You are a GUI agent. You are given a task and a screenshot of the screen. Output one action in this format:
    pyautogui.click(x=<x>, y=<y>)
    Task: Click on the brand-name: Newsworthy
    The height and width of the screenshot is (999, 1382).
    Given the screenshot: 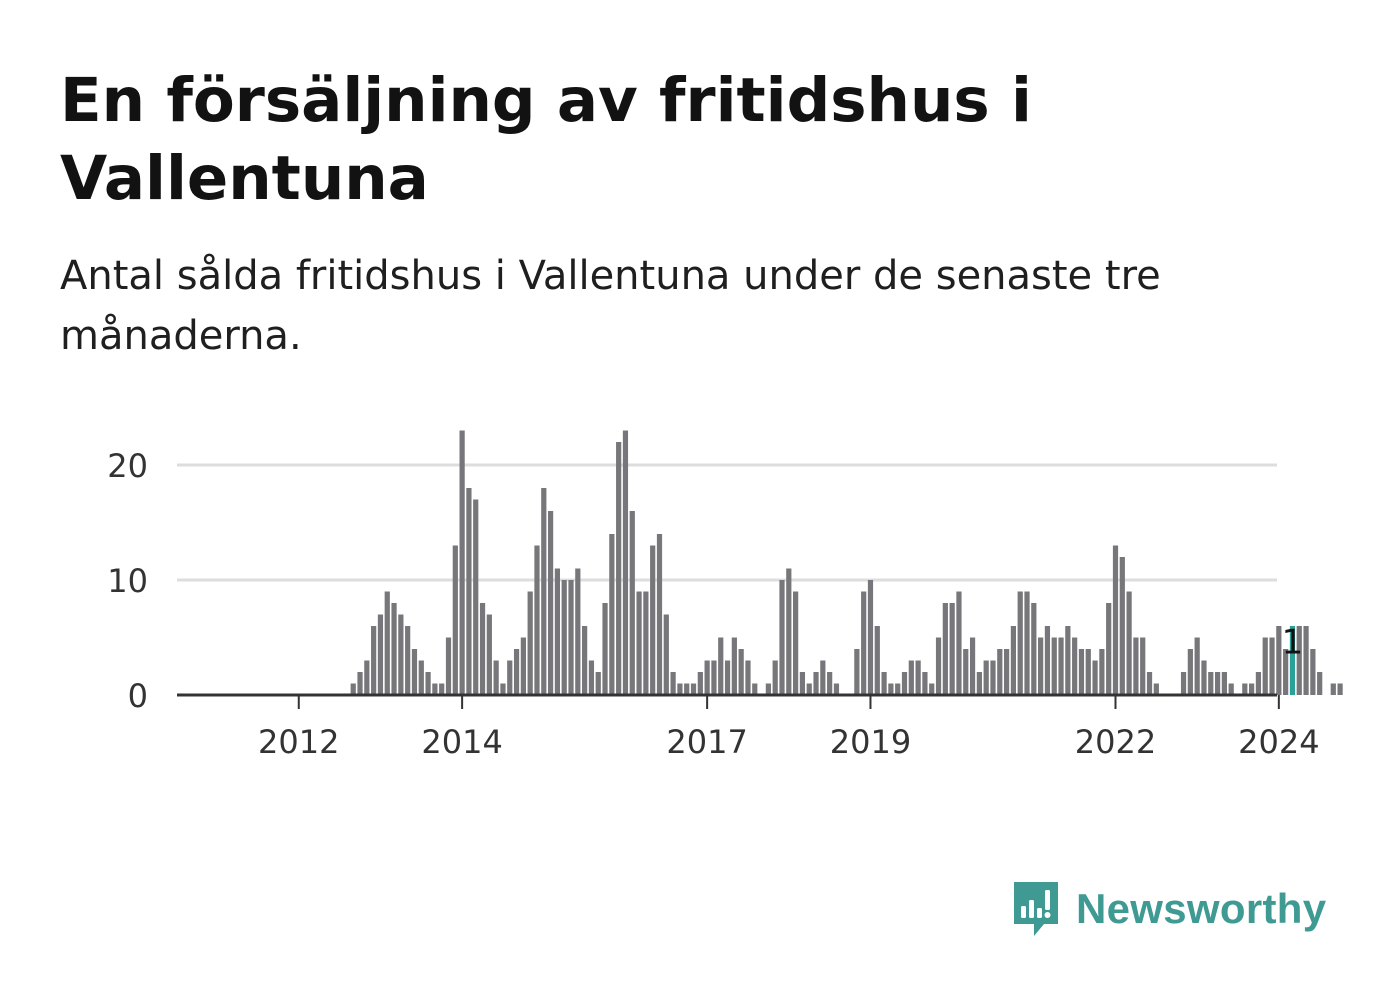 What is the action you would take?
    pyautogui.click(x=1201, y=908)
    